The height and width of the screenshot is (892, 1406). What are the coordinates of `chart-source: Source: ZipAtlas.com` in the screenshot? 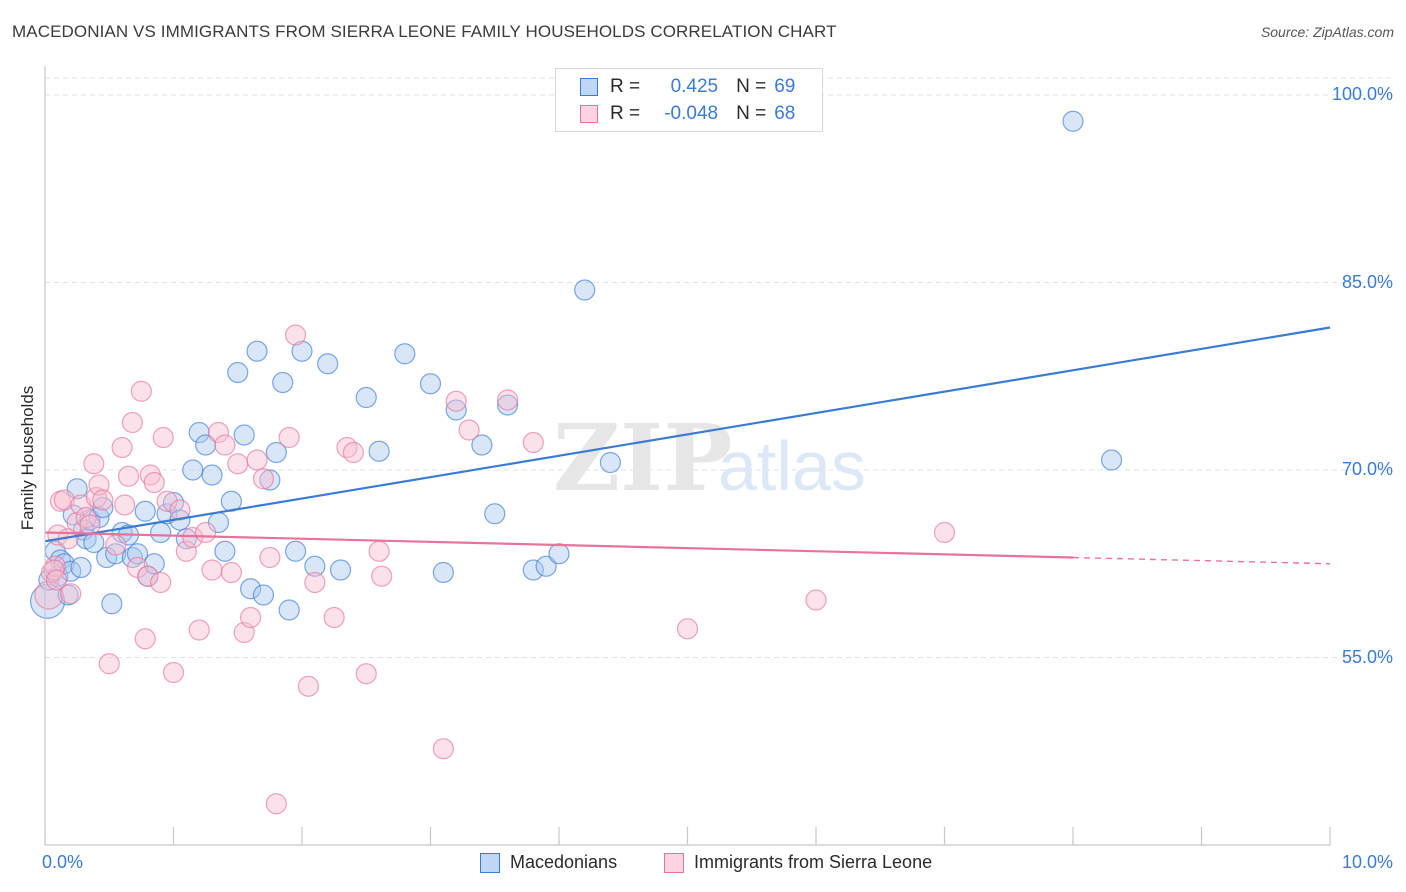 It's located at (1327, 32).